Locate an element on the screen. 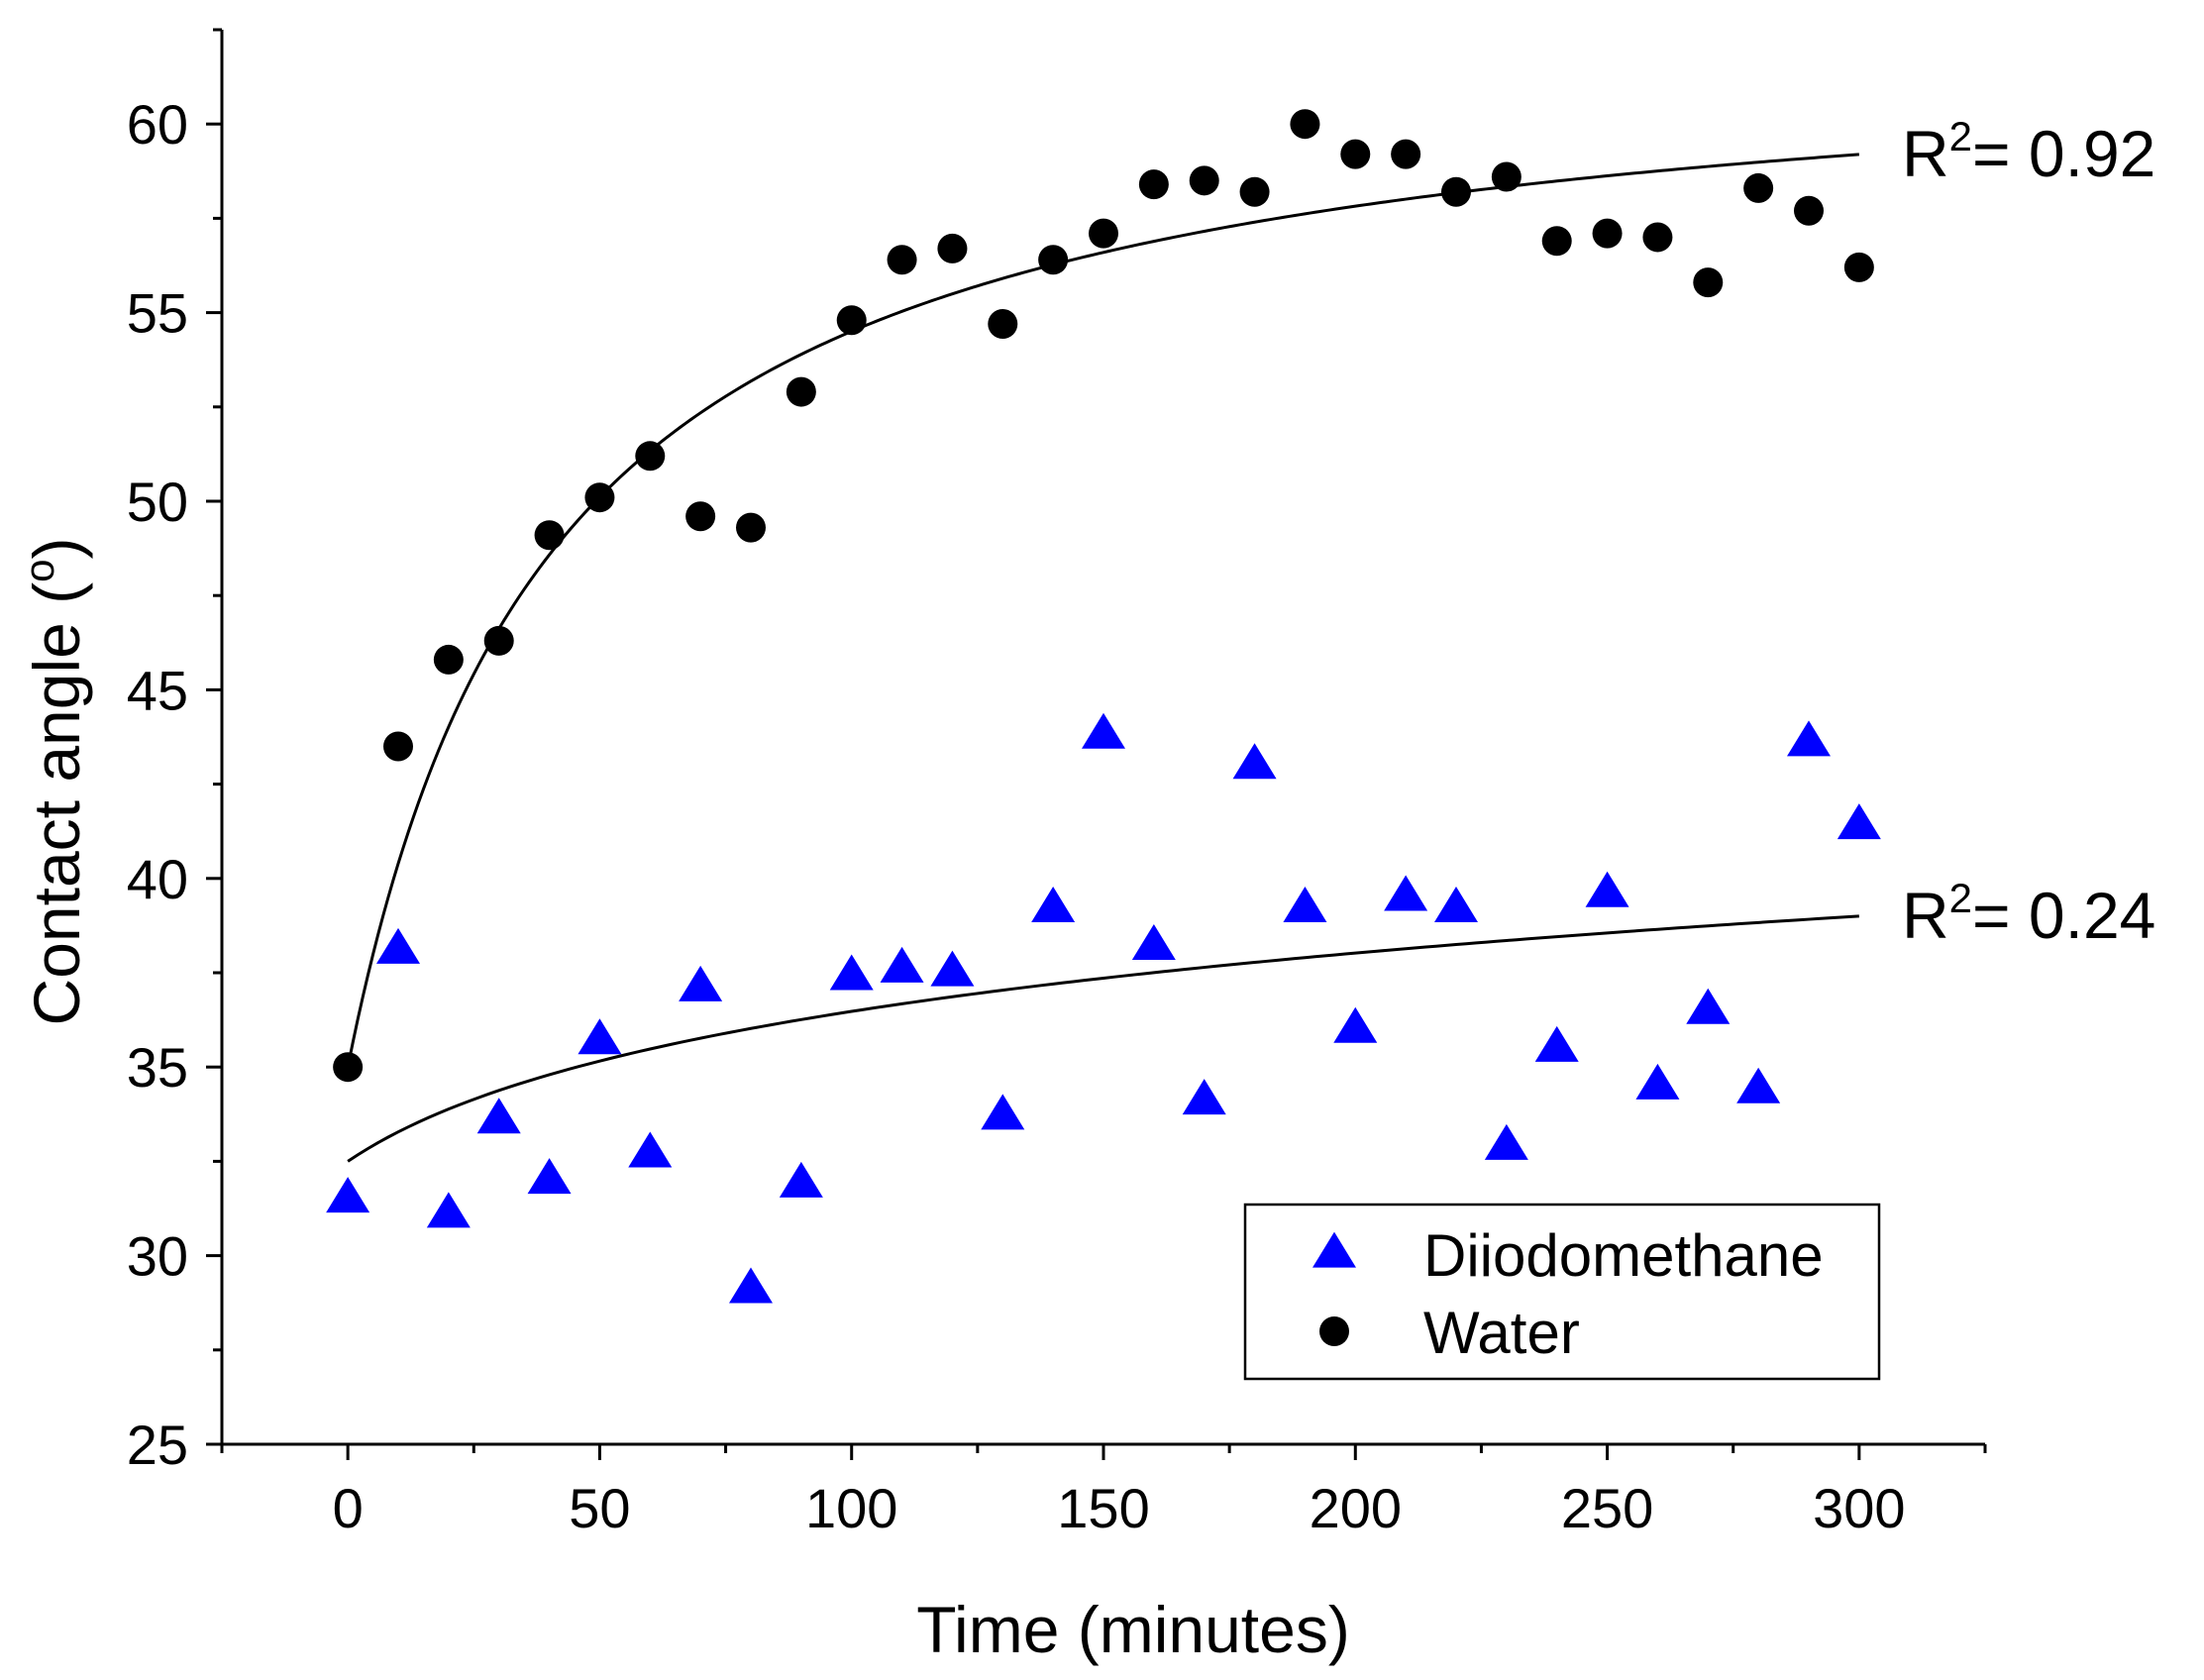  y-tick-label: 60 is located at coordinates (157, 124).